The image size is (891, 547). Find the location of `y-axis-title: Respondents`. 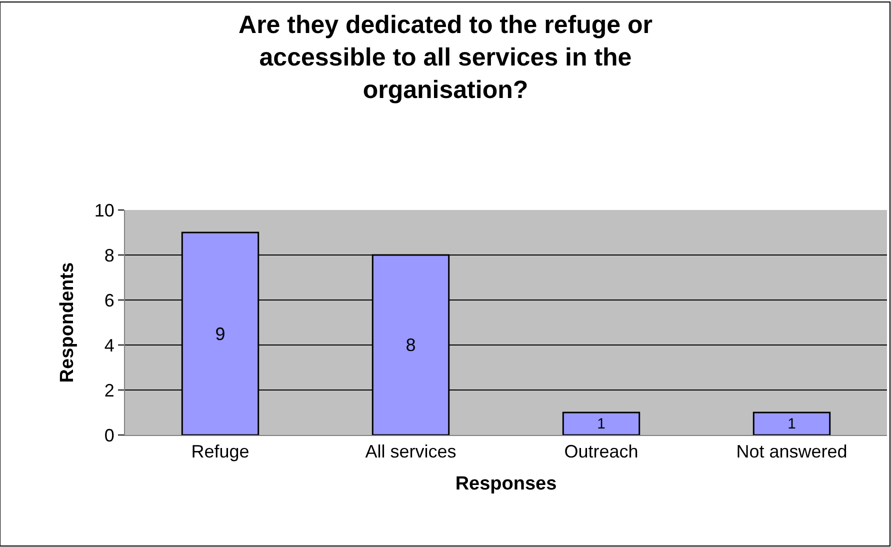

y-axis-title: Respondents is located at coordinates (67, 322).